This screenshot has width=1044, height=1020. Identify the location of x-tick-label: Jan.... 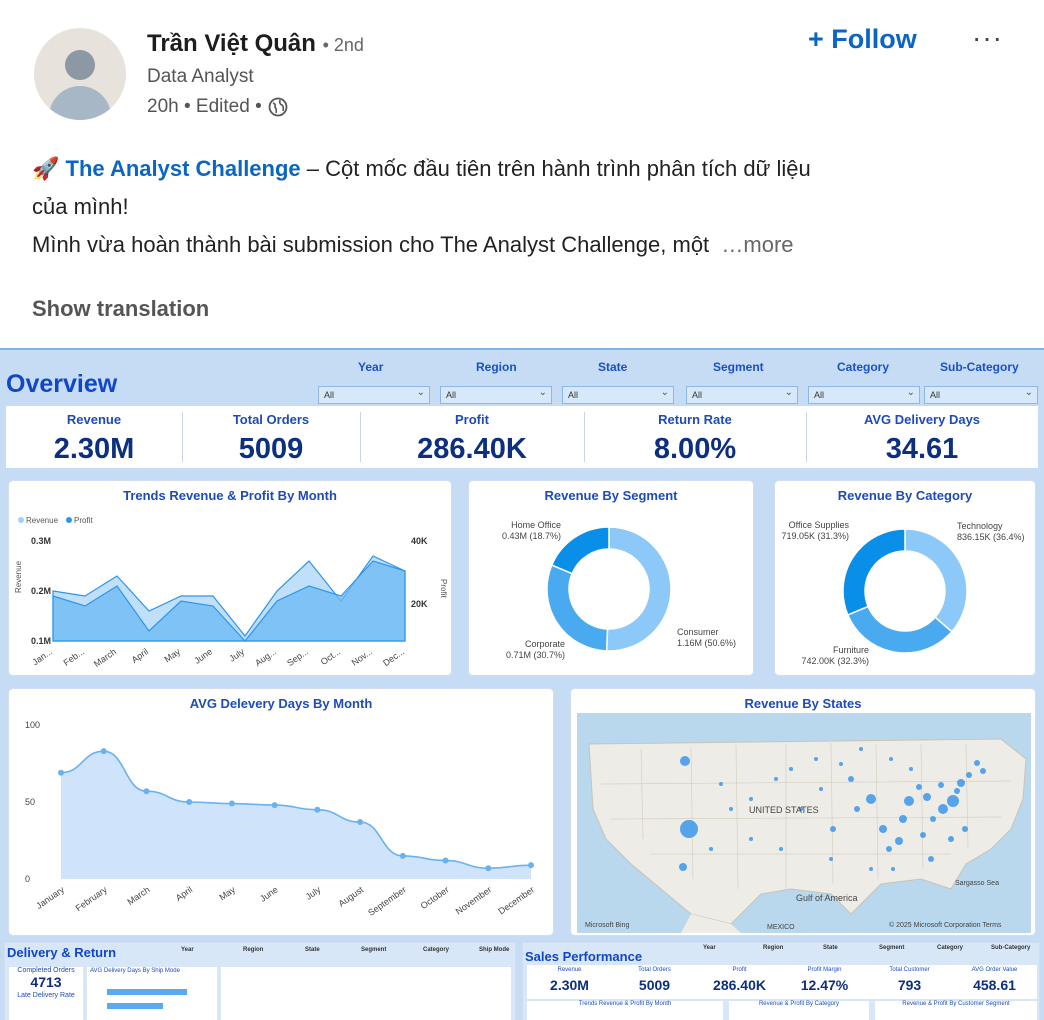
(42, 656).